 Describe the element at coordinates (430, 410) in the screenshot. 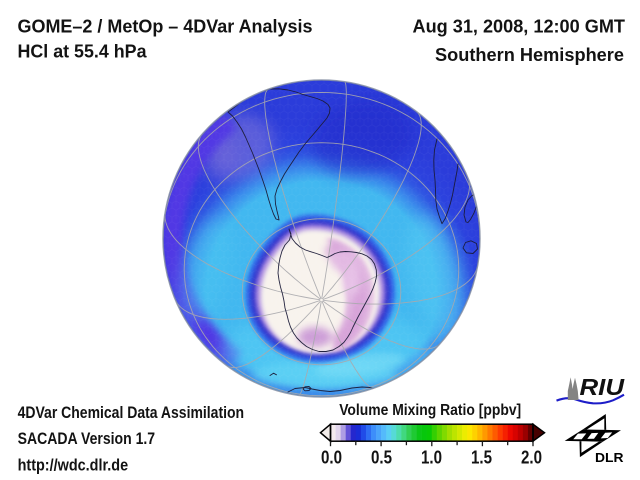

I see `svg-text: Volume Mixing Ratio [ppbv]` at that location.